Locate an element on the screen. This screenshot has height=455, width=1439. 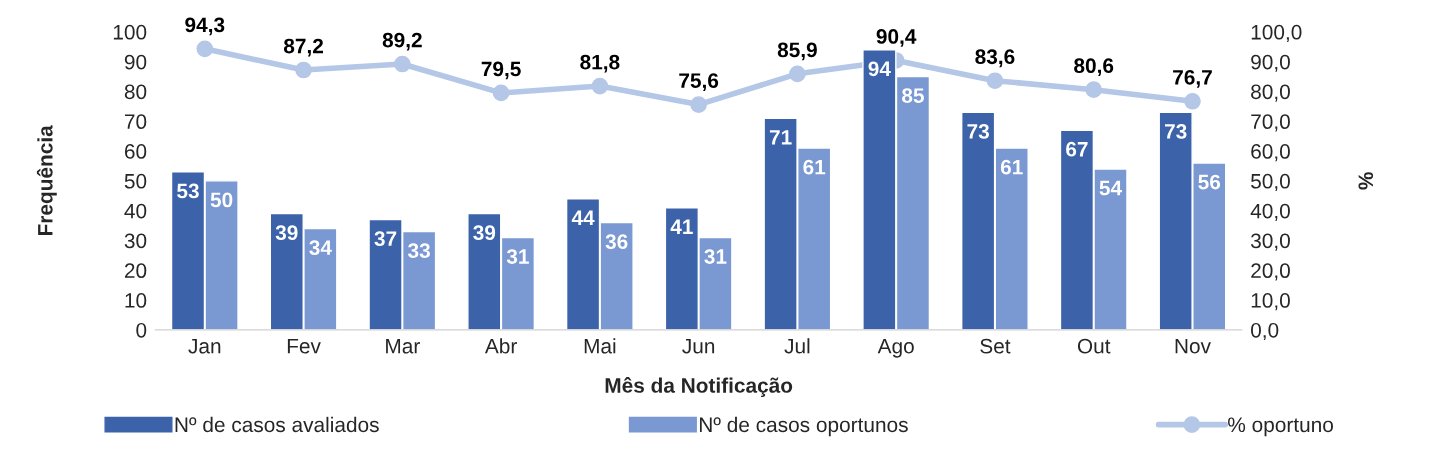
y2-tick-label: 70,0 is located at coordinates (1270, 123).